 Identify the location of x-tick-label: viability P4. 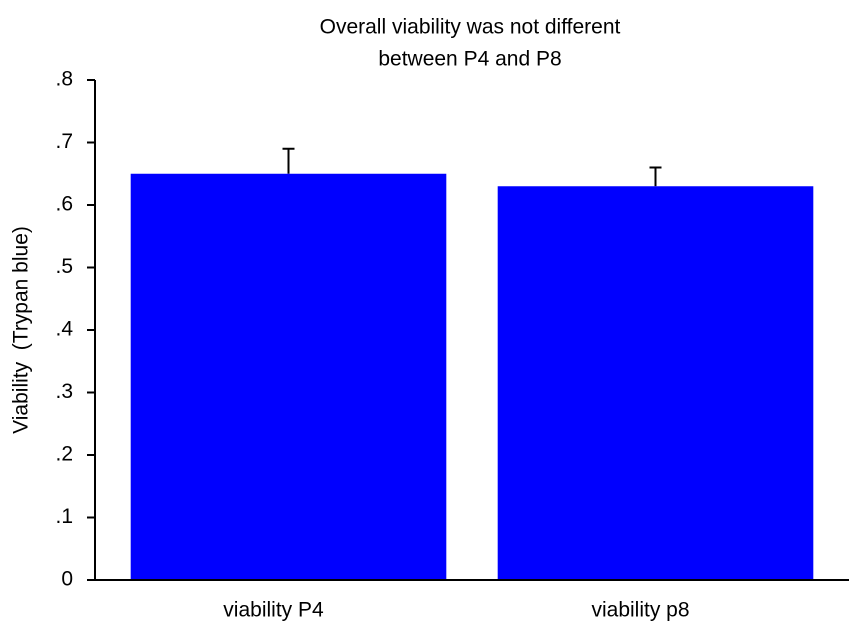
(273, 610).